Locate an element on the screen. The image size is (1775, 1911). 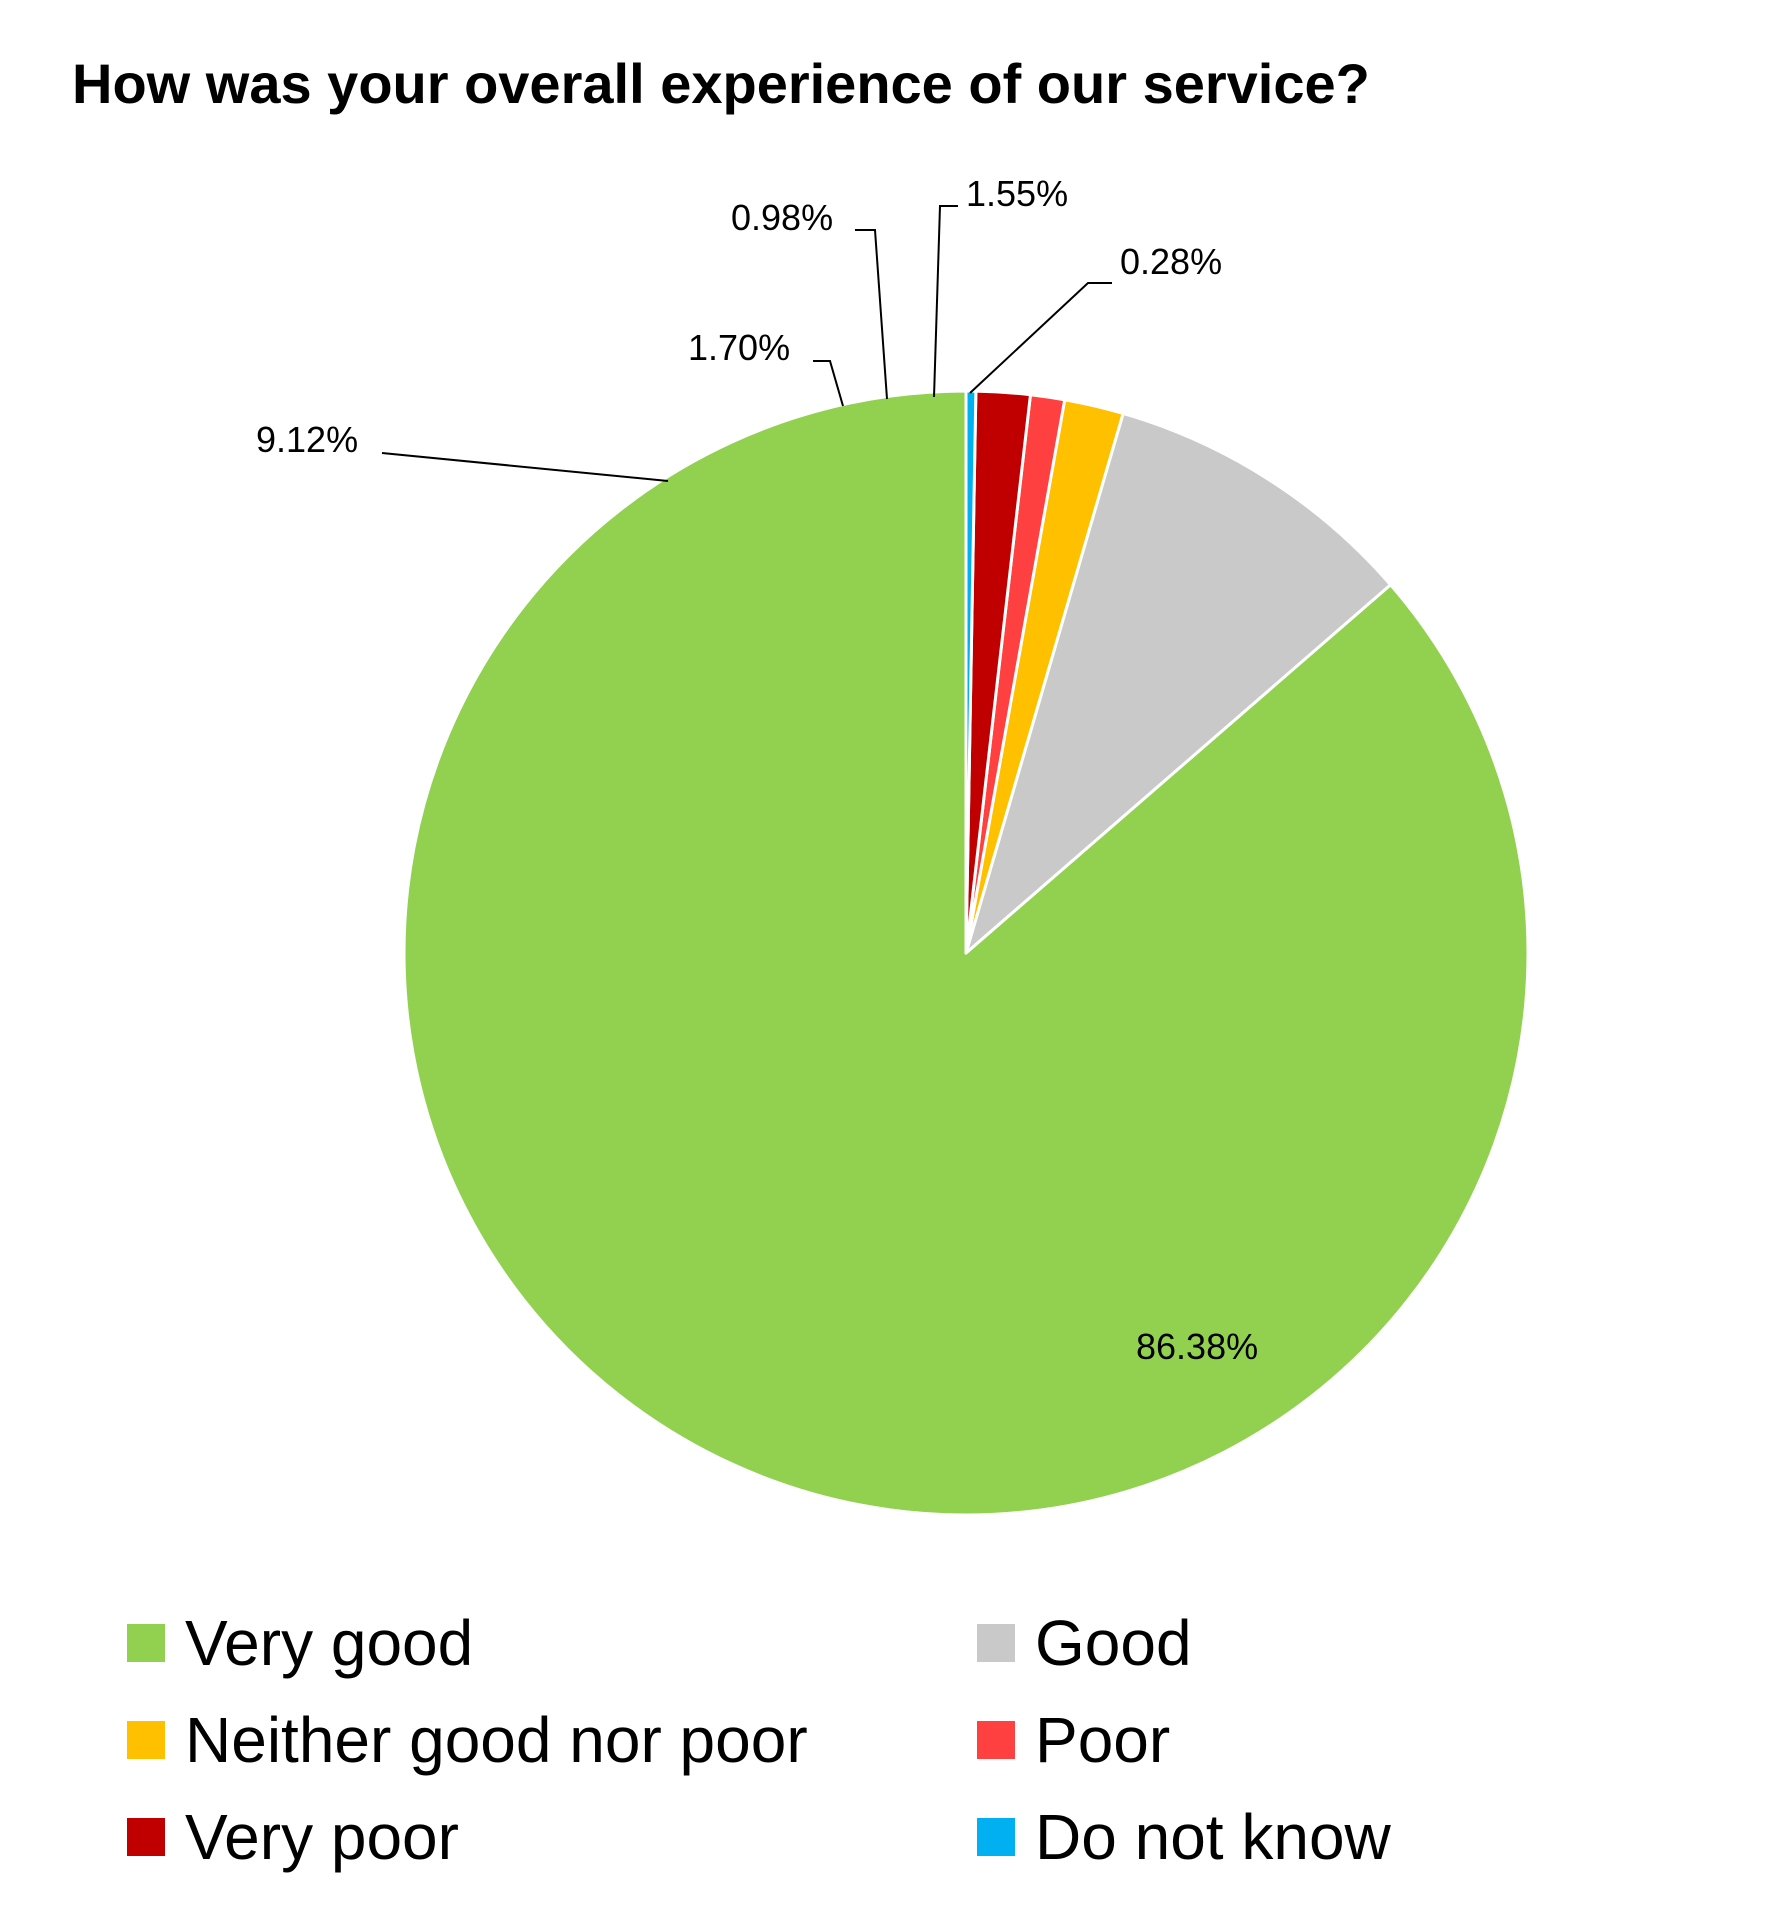
data-label-do-not-know: 0.28% is located at coordinates (1171, 261).